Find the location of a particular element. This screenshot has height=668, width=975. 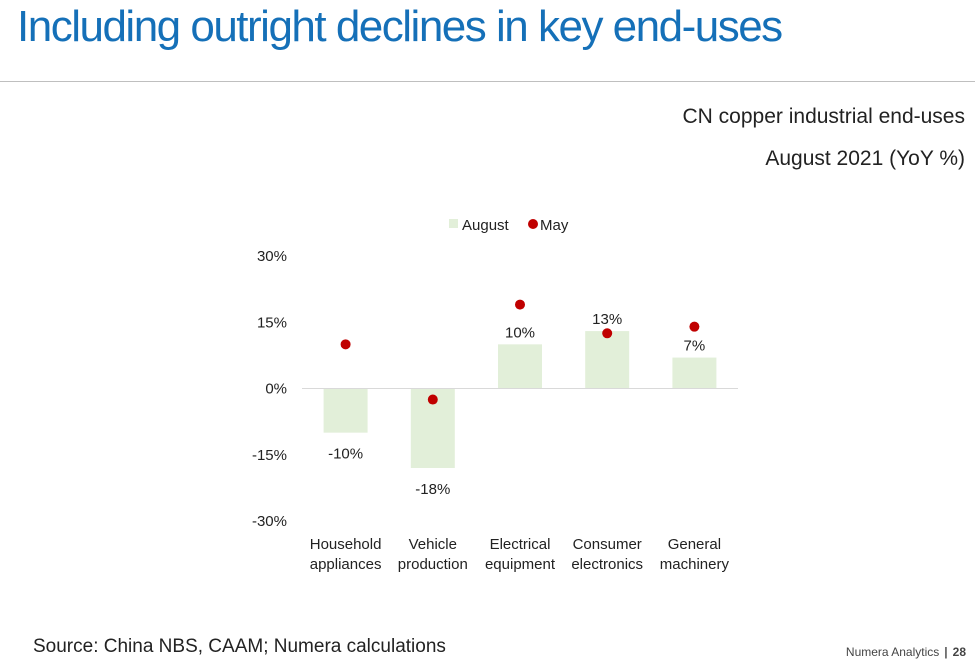

y-tick-label: -15% is located at coordinates (269, 455).